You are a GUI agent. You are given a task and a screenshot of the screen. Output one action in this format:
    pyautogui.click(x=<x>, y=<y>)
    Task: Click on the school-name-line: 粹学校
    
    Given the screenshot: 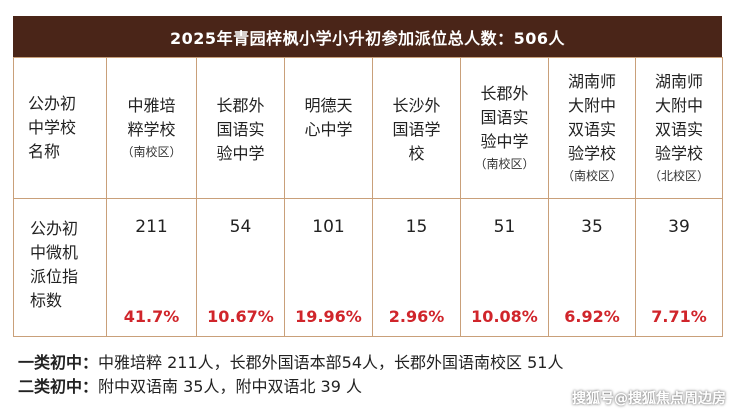 What is the action you would take?
    pyautogui.click(x=151, y=129)
    